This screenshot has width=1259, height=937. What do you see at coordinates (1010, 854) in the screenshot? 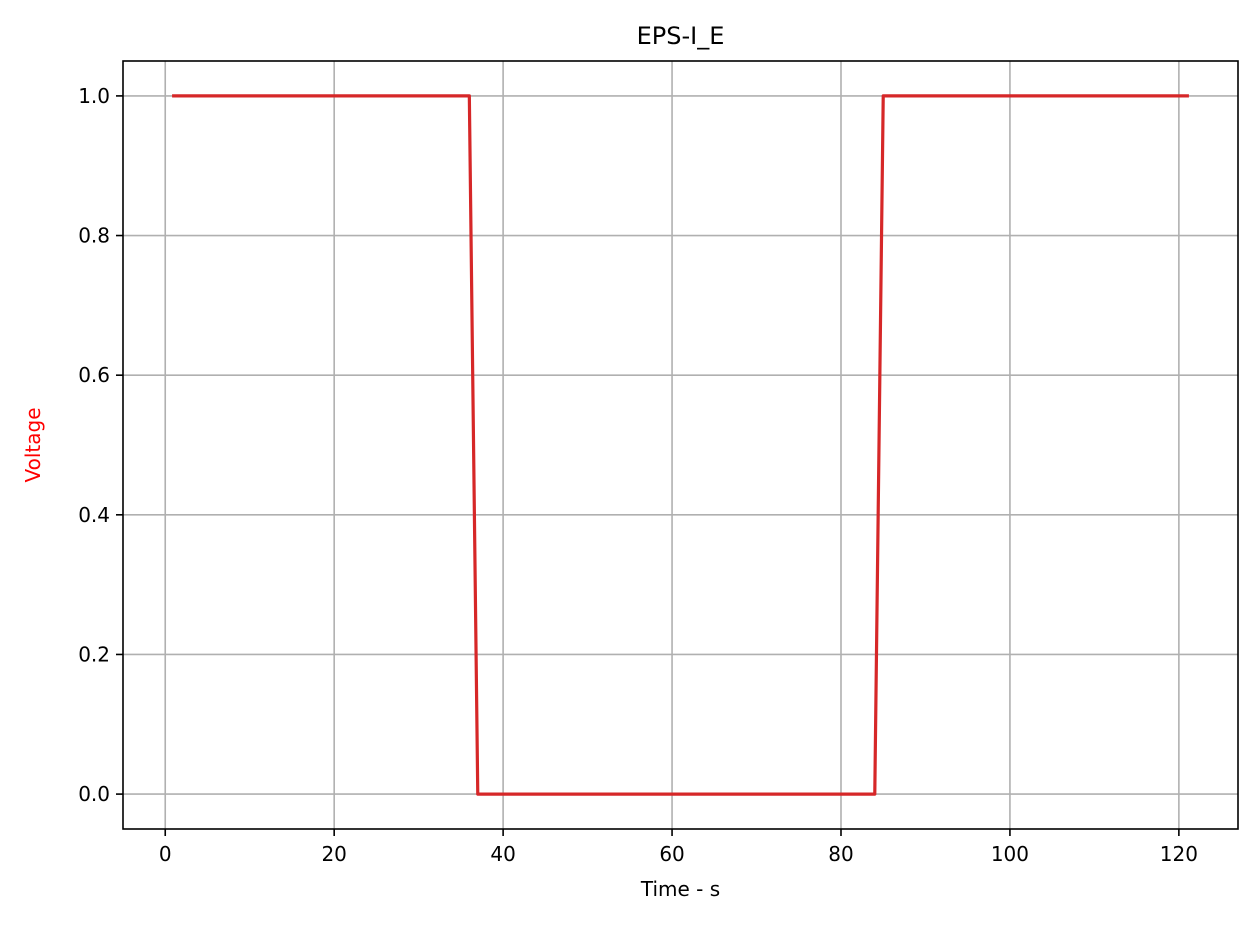
I see `x-tick-label: 100` at bounding box center [1010, 854].